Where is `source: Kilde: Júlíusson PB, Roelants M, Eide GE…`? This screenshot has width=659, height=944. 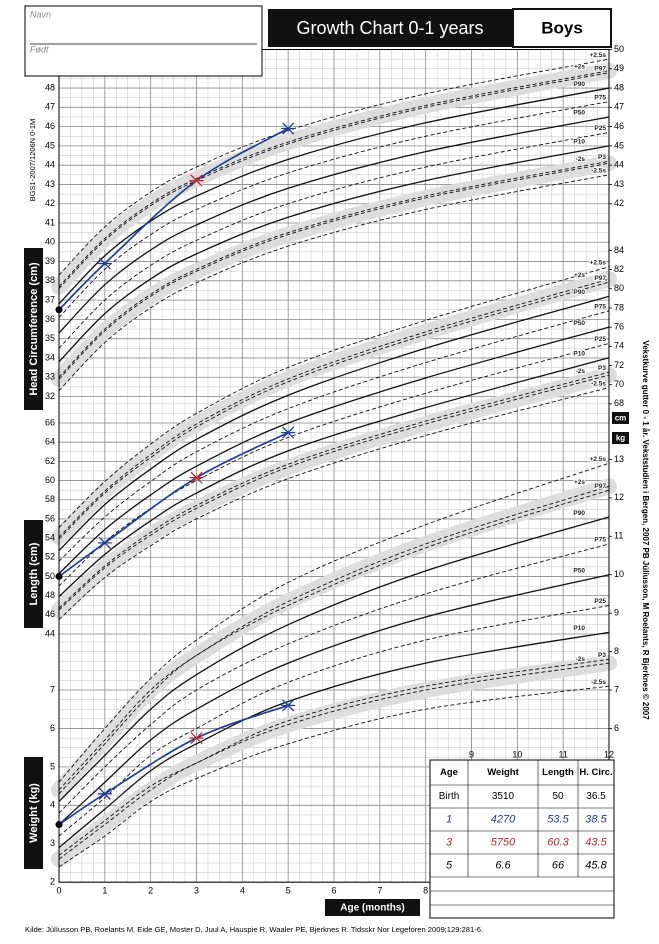
source: Kilde: Júlíusson PB, Roelants M, Eide GE… is located at coordinates (254, 929).